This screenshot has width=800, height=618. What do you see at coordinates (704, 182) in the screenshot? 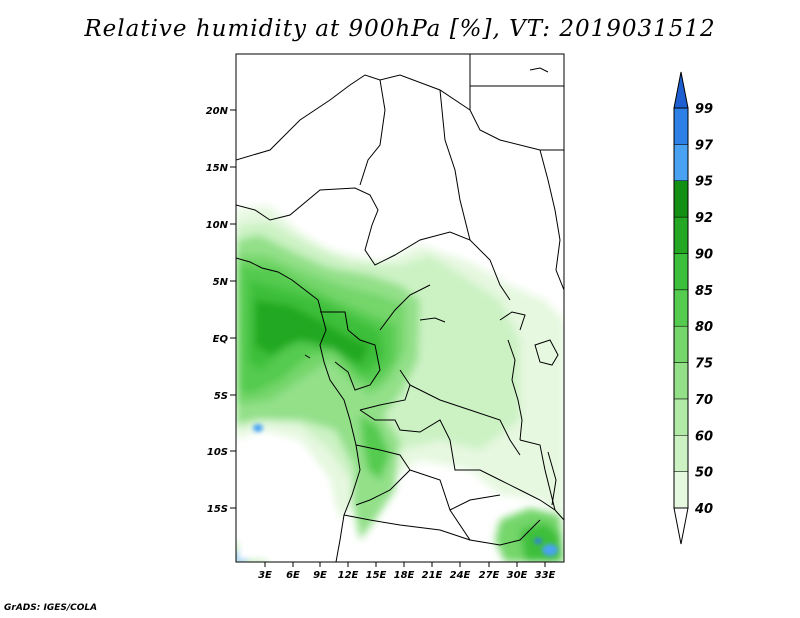
I see `colorbar-label: 95` at bounding box center [704, 182].